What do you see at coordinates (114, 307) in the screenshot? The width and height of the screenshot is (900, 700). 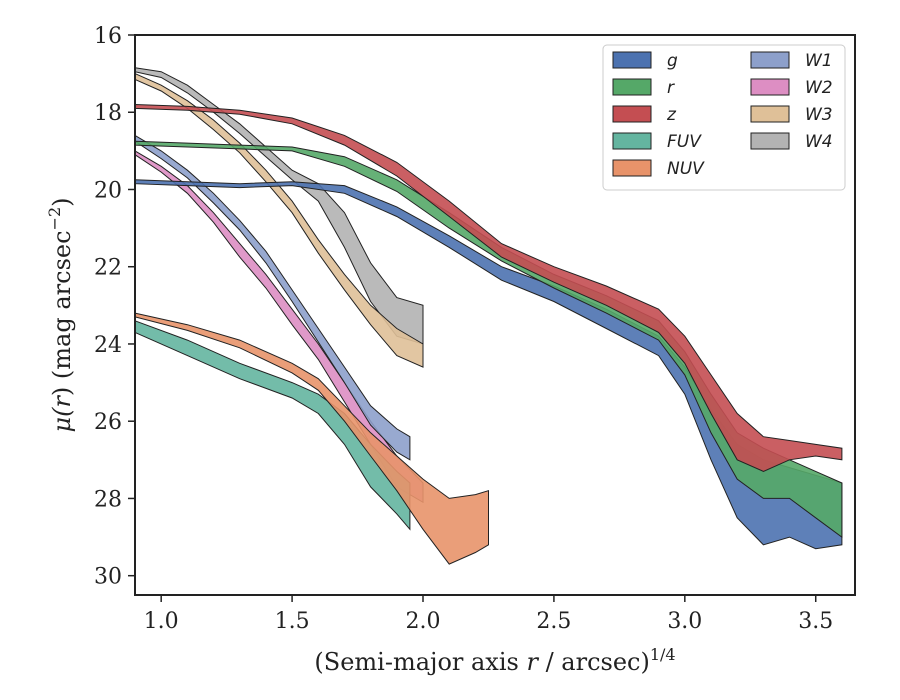 I see `y-axis-ticks: 16 18 20 22 24 26 28 30` at bounding box center [114, 307].